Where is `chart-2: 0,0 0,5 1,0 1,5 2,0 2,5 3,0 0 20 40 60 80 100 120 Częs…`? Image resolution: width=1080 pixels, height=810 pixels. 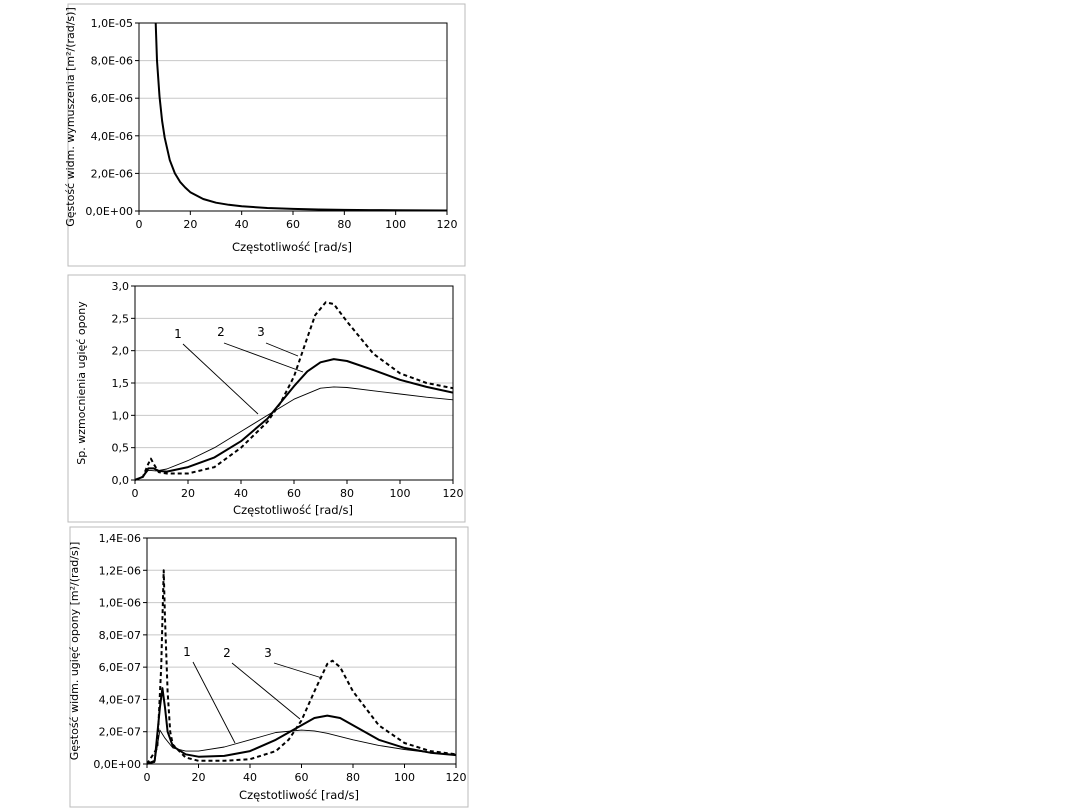 chart-2: 0,0 0,5 1,0 1,5 2,0 2,5 3,0 0 20 40 60 80 100 120 Częs… is located at coordinates (266, 398).